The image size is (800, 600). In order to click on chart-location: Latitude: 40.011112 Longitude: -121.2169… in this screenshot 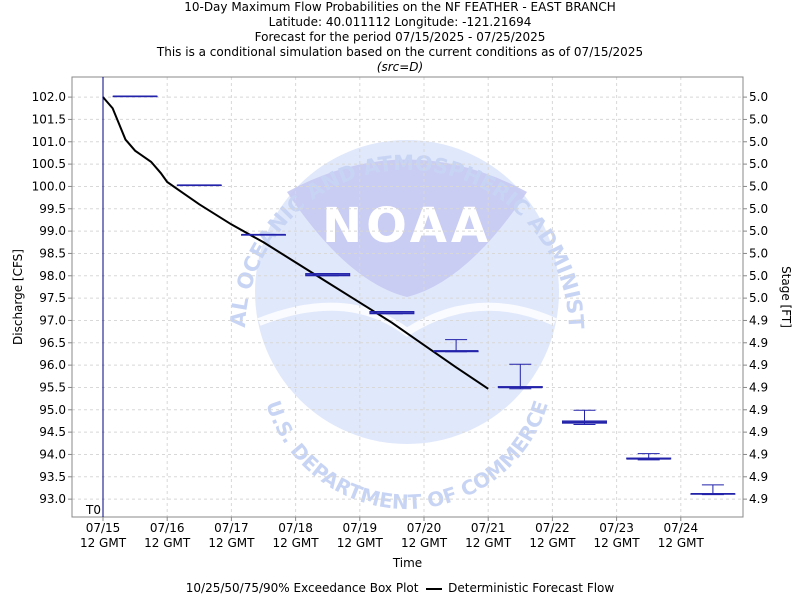, I will do `click(400, 22)`.